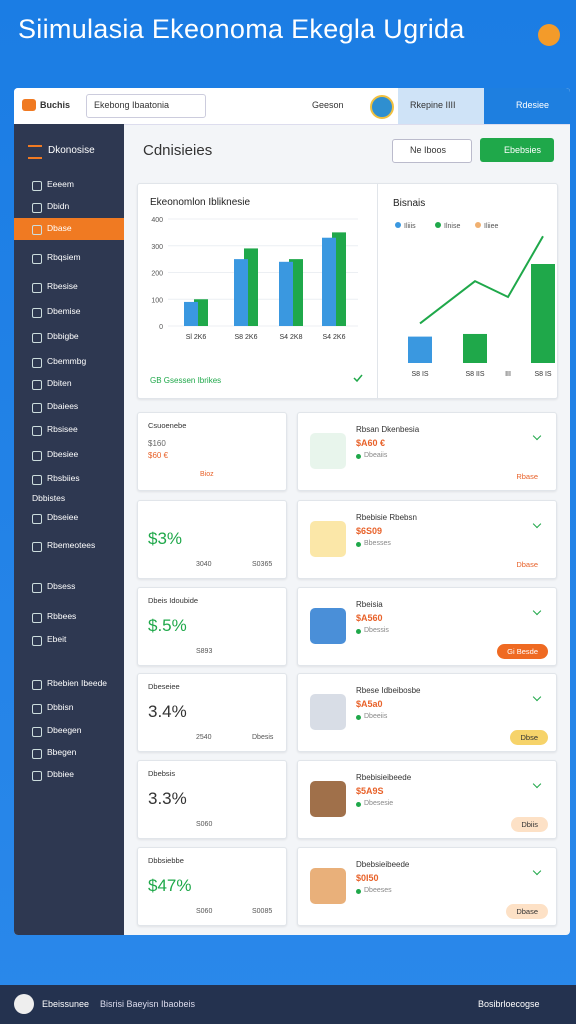  Describe the element at coordinates (207, 474) in the screenshot. I see `card-foot: Bioz` at that location.